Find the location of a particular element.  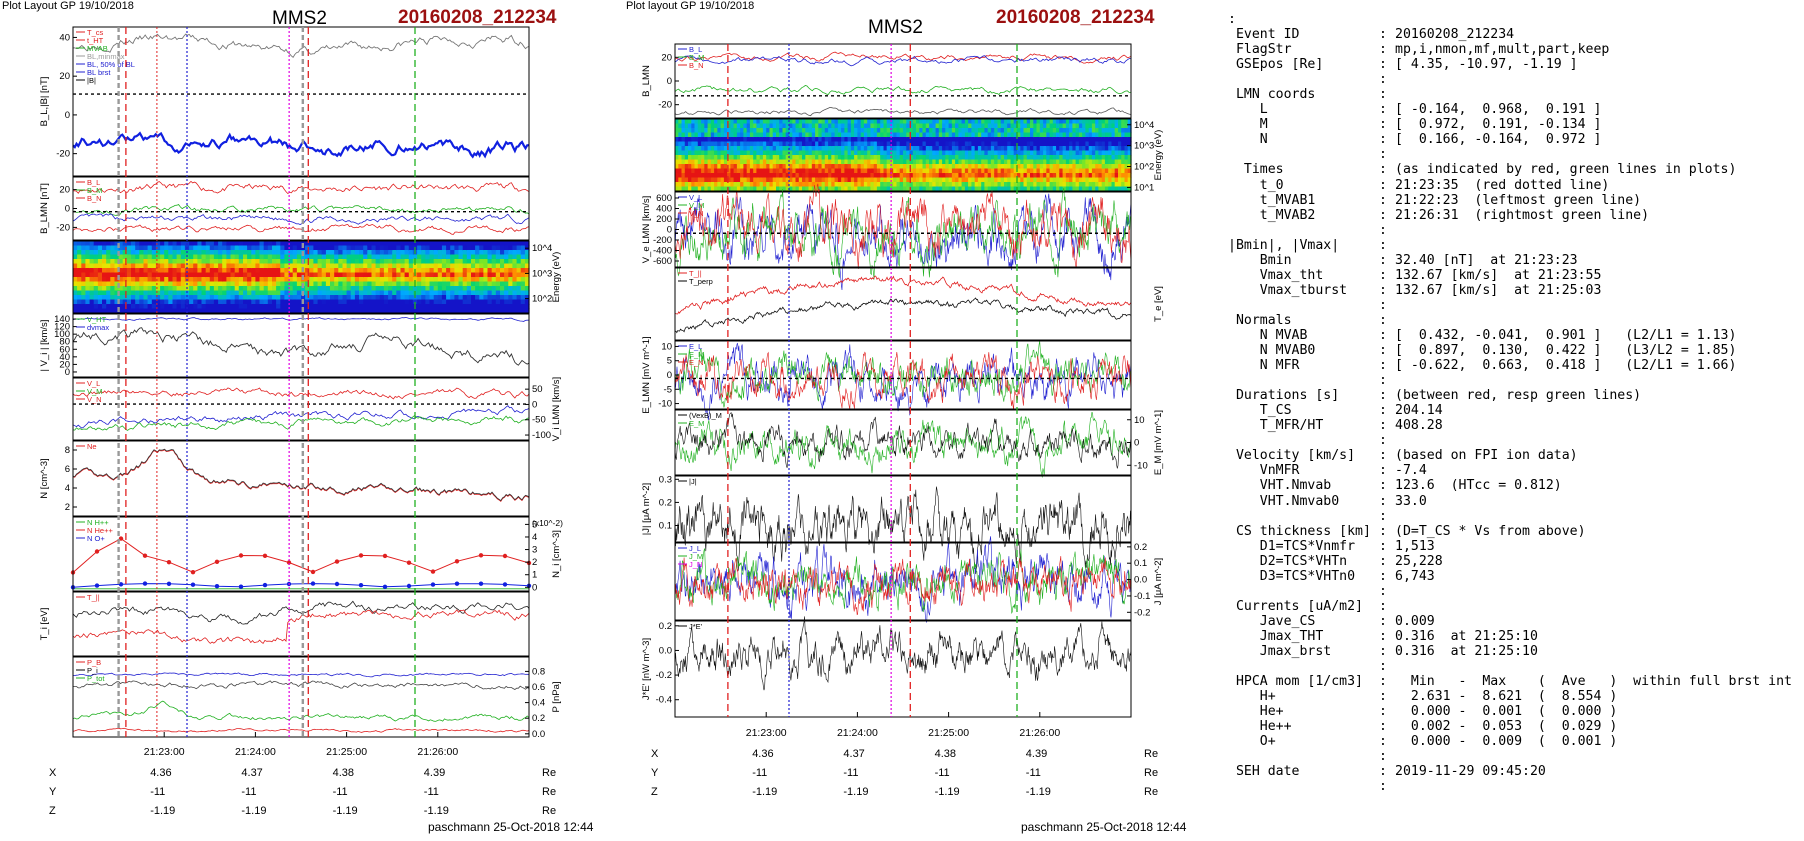

info-value: 21:26:31 (rightmost green line) is located at coordinates (1522, 215).